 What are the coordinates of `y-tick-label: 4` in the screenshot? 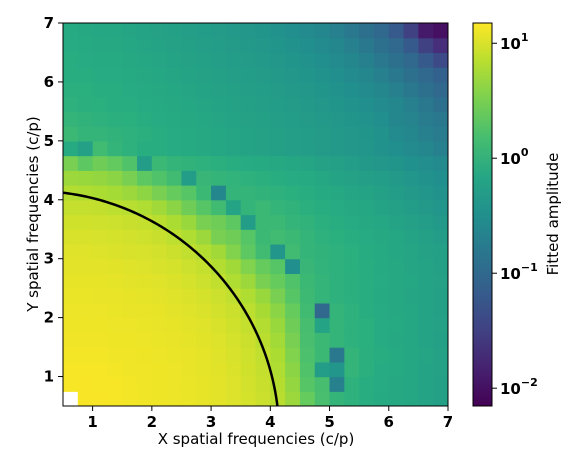 It's located at (49, 200).